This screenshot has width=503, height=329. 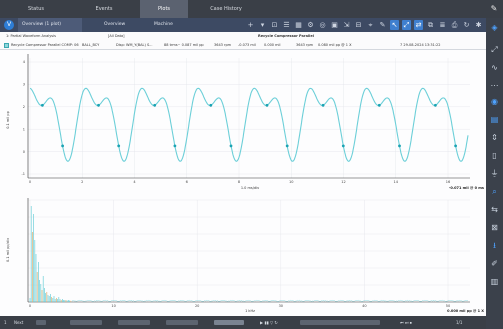 I want to click on layout-icon: ▤, so click(x=494, y=119).